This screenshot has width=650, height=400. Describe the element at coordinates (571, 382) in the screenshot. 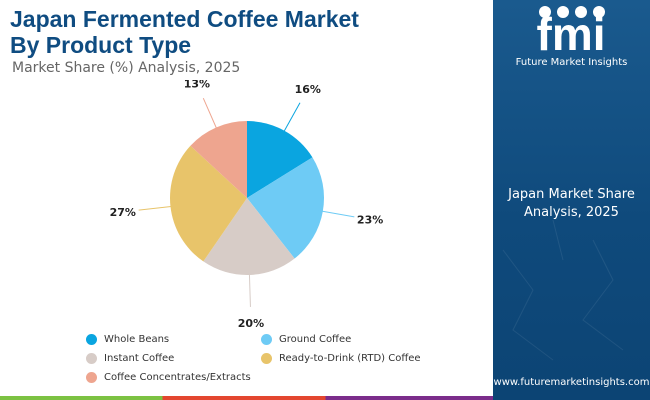

I see `website-link: www.futuremarketinsights.com` at that location.